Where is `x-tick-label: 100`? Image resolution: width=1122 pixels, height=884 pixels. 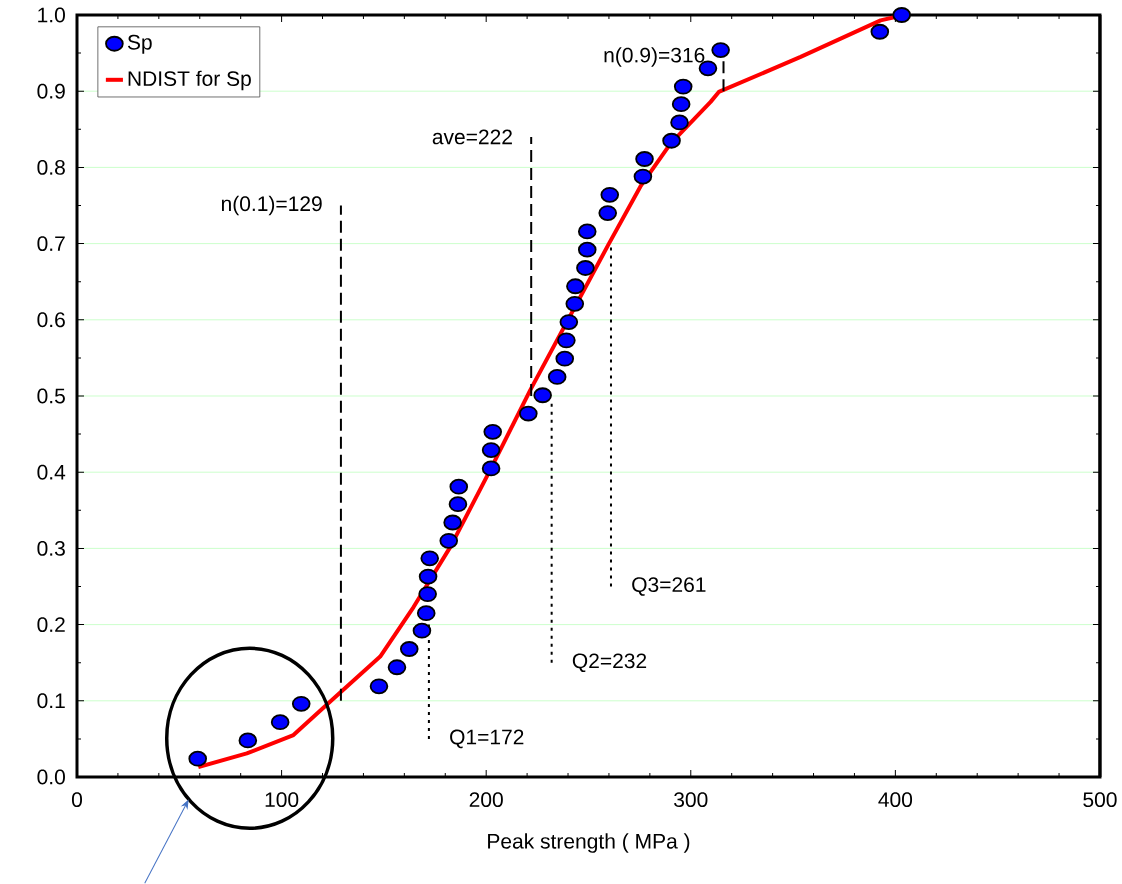
x-tick-label: 100 is located at coordinates (282, 800).